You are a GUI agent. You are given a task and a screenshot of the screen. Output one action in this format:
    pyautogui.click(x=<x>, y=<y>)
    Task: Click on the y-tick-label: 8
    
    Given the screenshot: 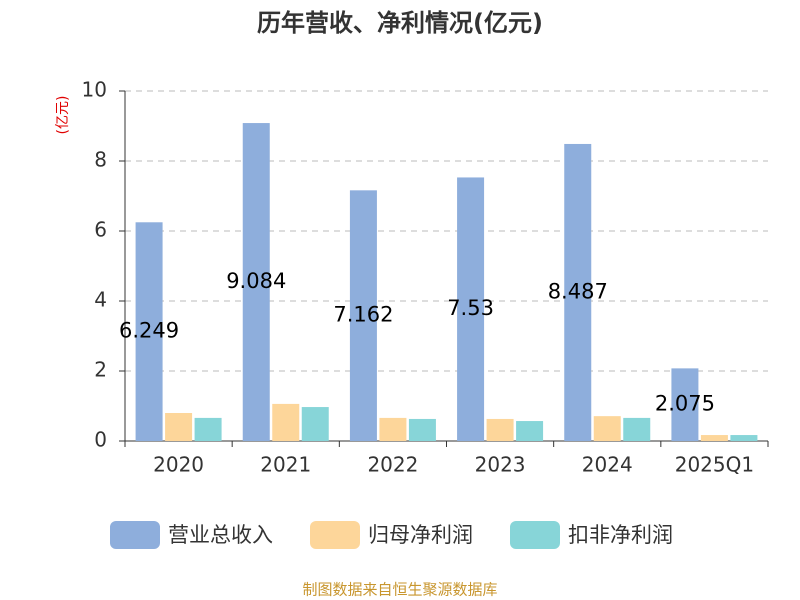 What is the action you would take?
    pyautogui.click(x=100, y=160)
    